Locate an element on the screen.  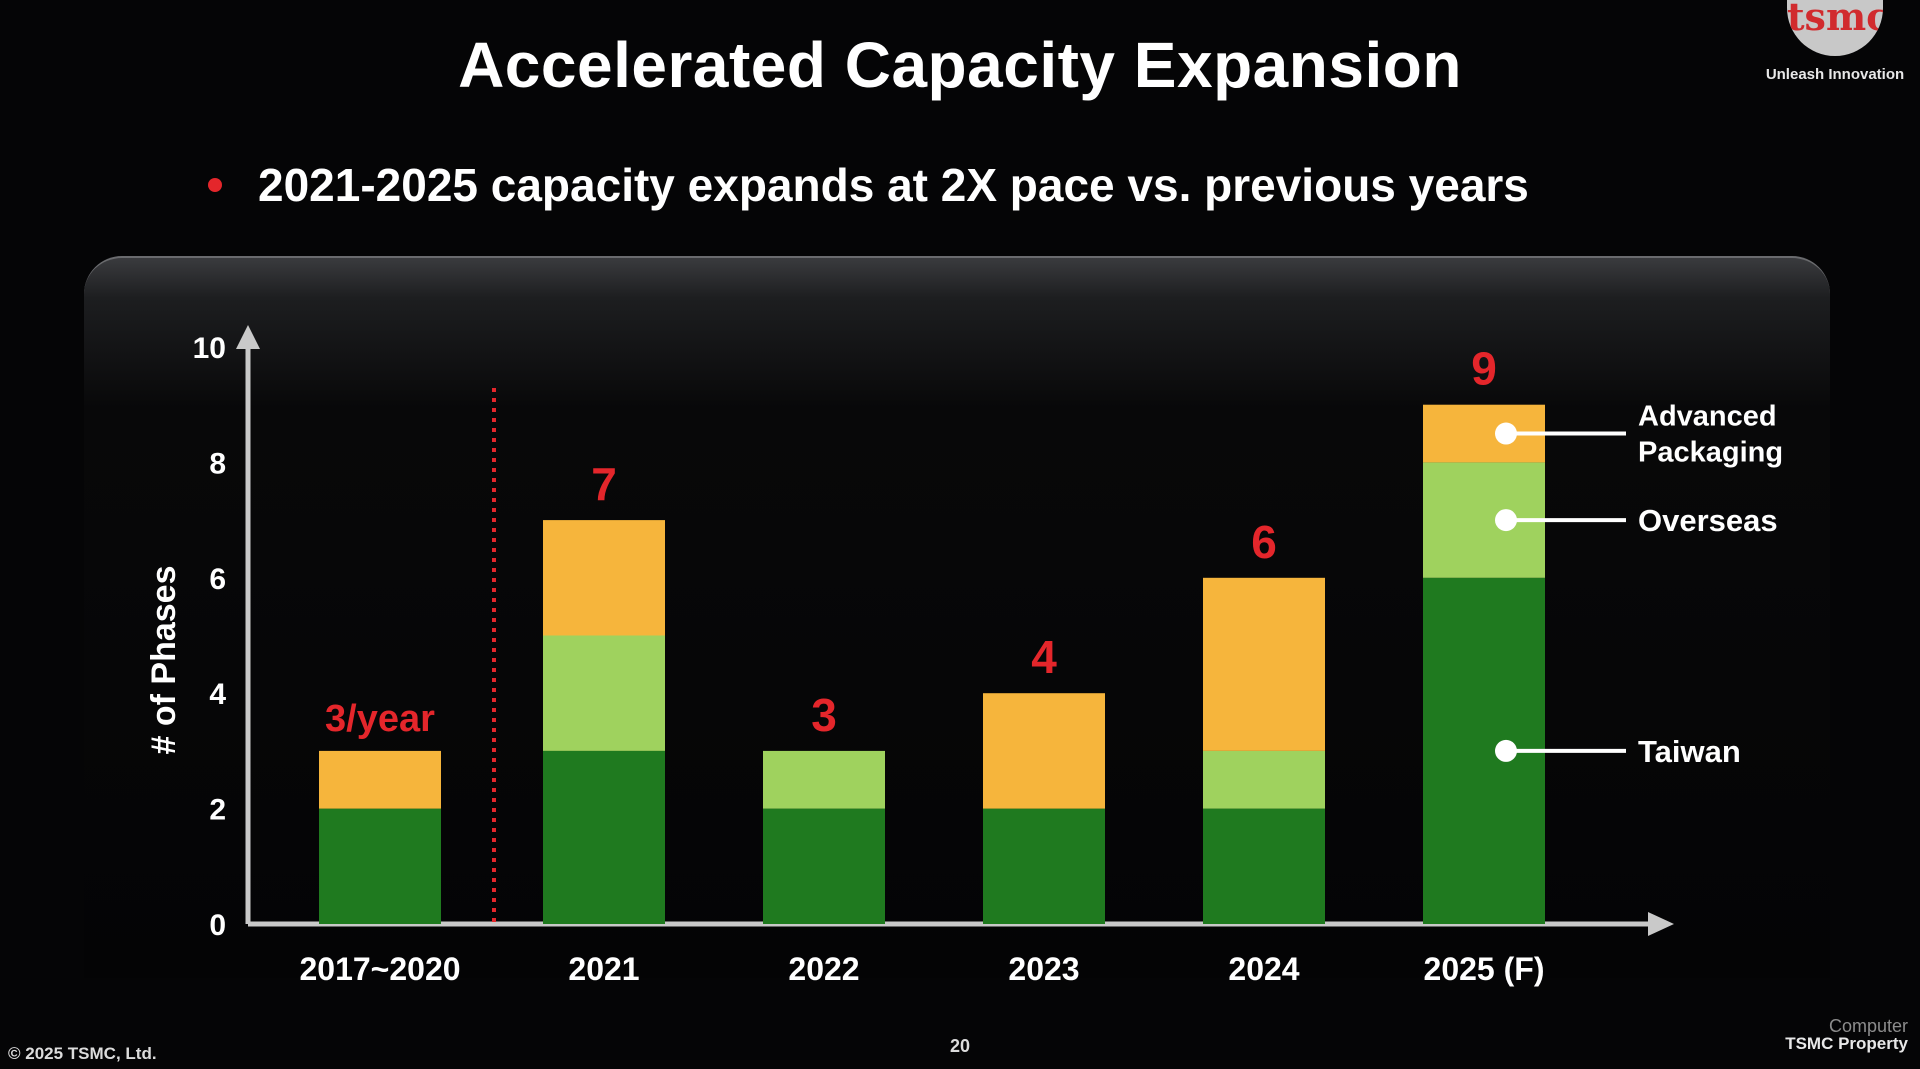
y-tick-label: 4 is located at coordinates (217, 694).